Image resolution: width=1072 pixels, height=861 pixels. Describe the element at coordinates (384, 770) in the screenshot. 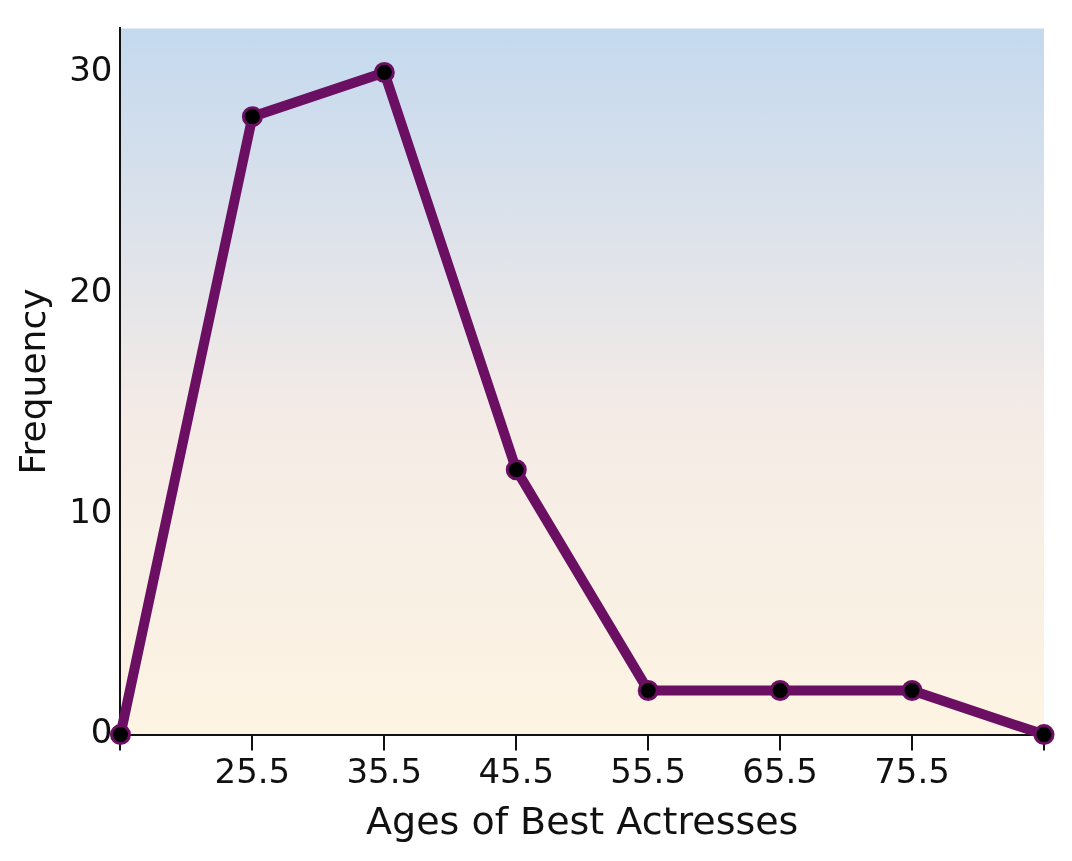

I see `x-tick-label: 35.5` at that location.